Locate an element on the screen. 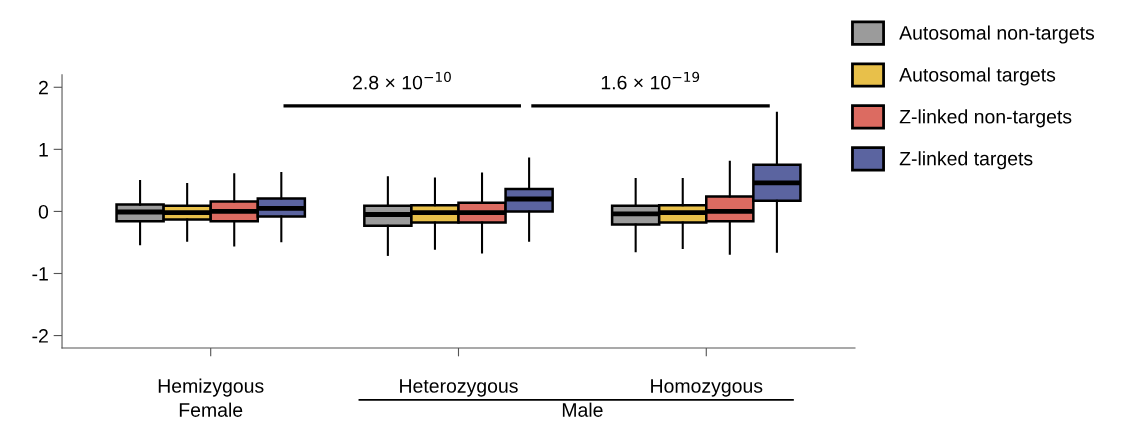 The height and width of the screenshot is (437, 1136). legend-label: Autosomal targets is located at coordinates (977, 76).